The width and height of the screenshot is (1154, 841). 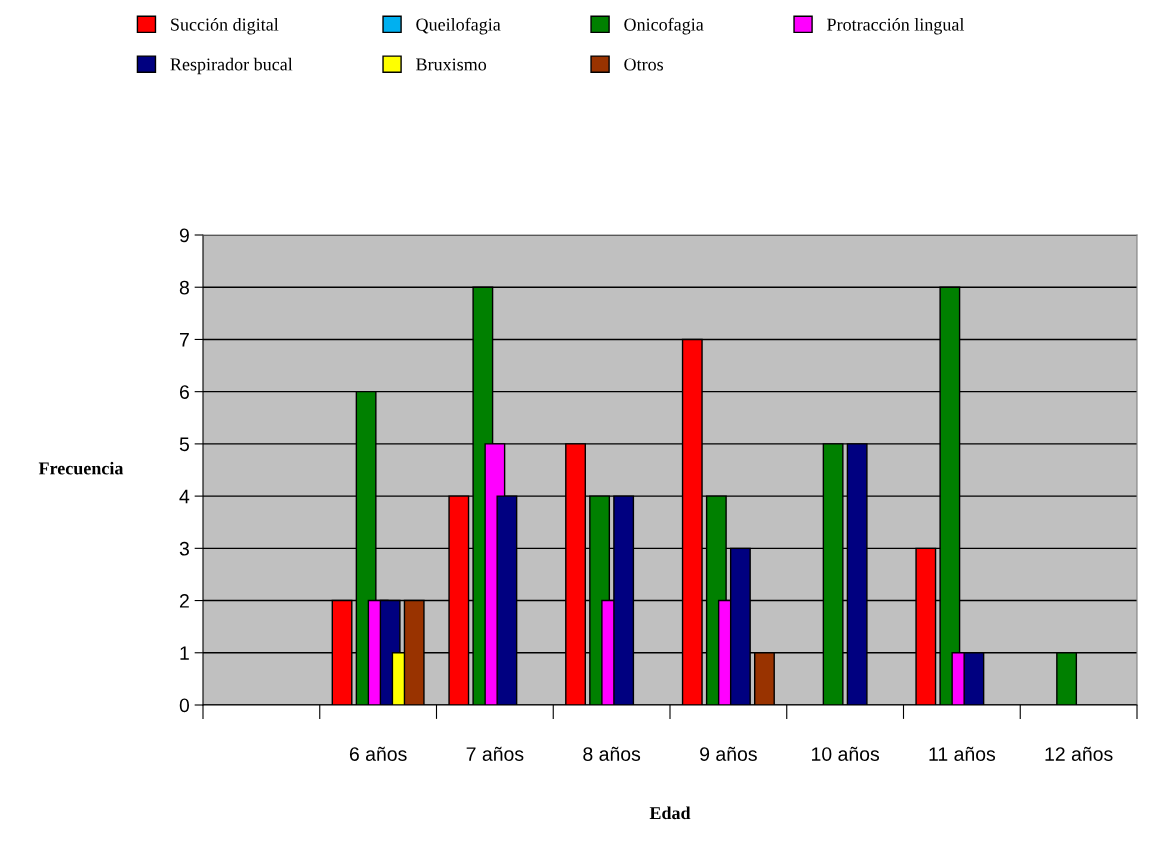 I want to click on y-tick-label: 4, so click(x=184, y=496).